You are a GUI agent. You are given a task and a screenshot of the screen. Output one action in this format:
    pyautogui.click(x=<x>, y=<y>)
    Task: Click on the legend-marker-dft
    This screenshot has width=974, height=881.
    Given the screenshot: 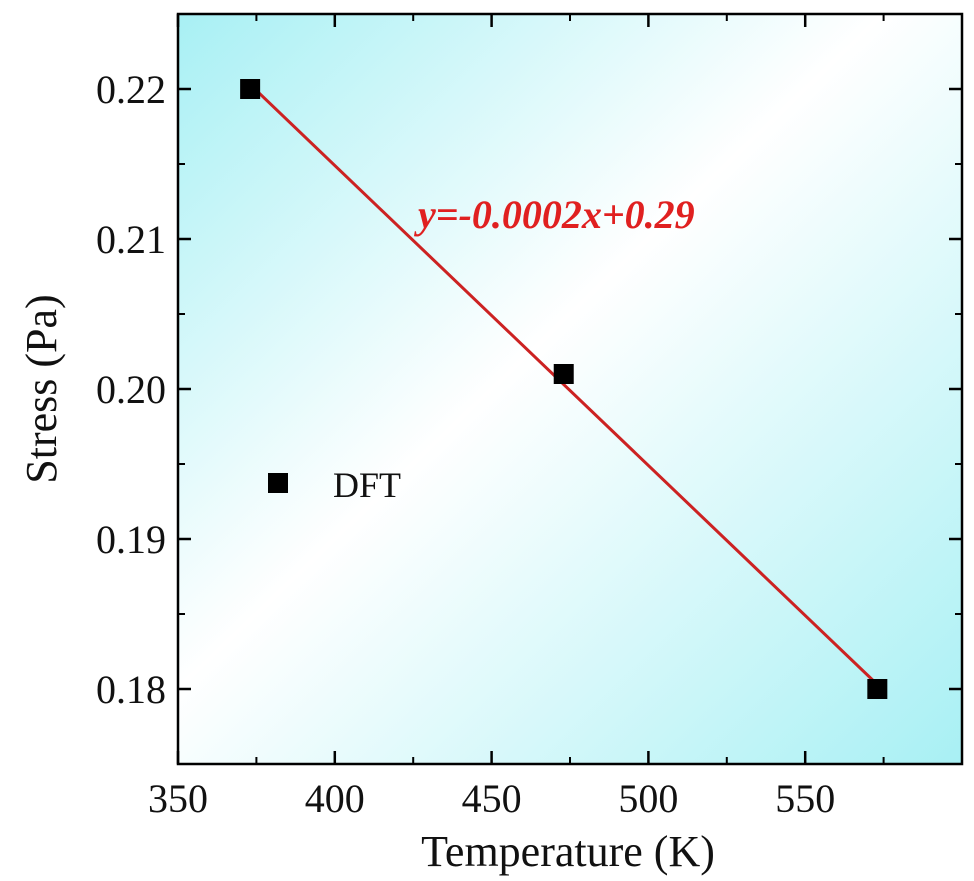 What is the action you would take?
    pyautogui.click(x=278, y=483)
    